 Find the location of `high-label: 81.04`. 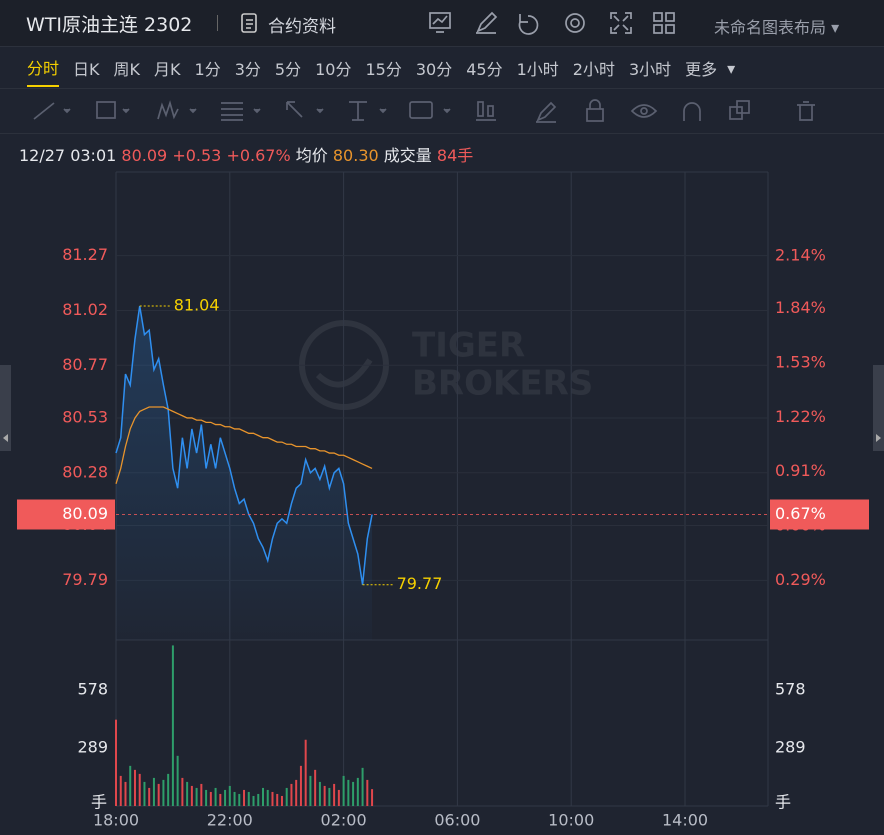

high-label: 81.04 is located at coordinates (197, 305).